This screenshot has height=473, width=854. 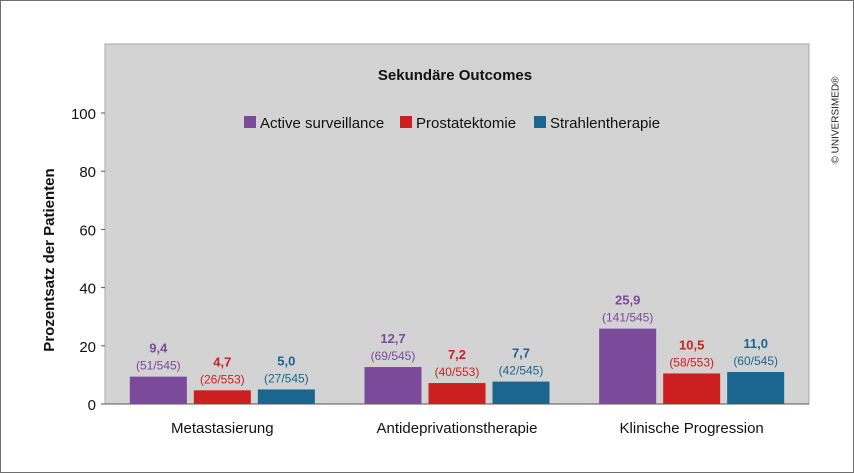 What do you see at coordinates (755, 343) in the screenshot?
I see `bar-value-label: 11,0` at bounding box center [755, 343].